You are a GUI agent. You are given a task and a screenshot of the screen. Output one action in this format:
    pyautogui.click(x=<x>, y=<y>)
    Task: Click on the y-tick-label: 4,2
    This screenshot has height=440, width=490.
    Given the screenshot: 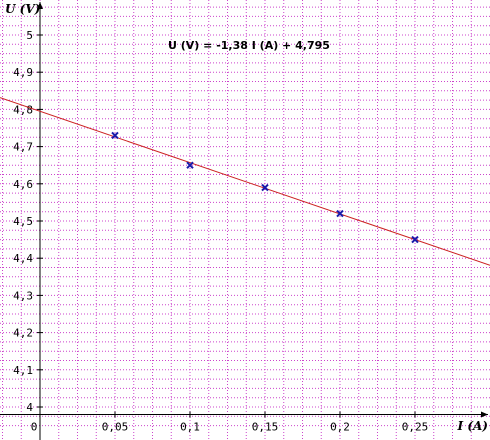 What is the action you would take?
    pyautogui.click(x=23, y=333)
    